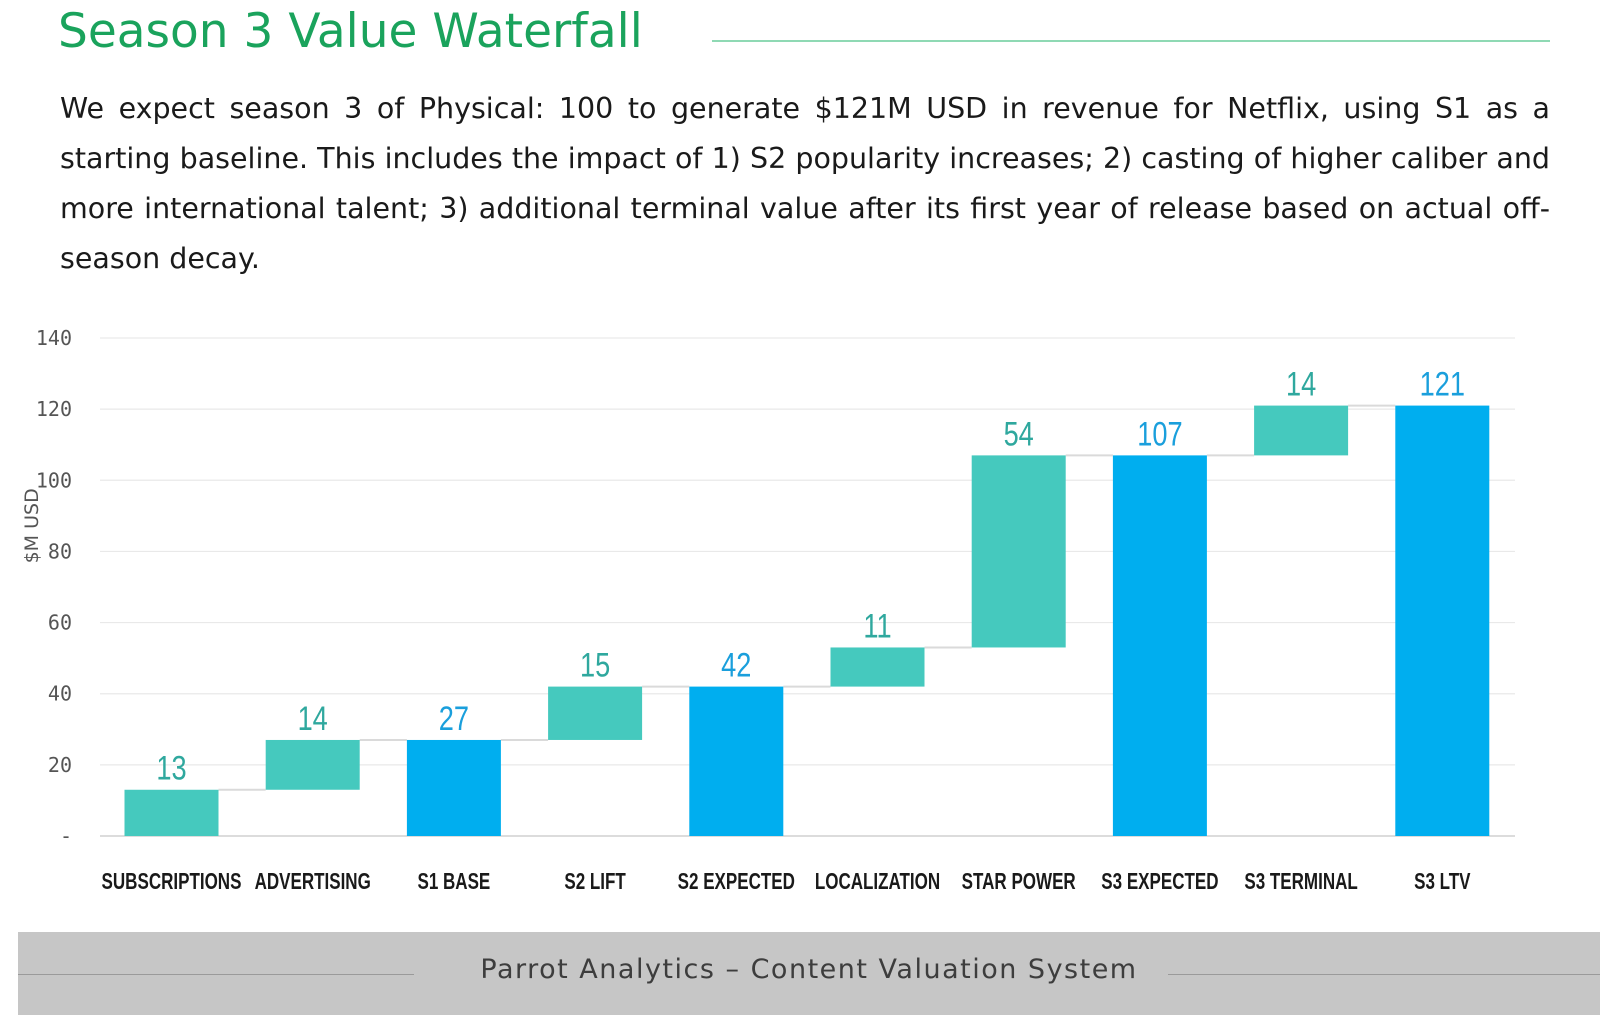  I want to click on x-tick-label: S3 EXPECTED, so click(1159, 882).